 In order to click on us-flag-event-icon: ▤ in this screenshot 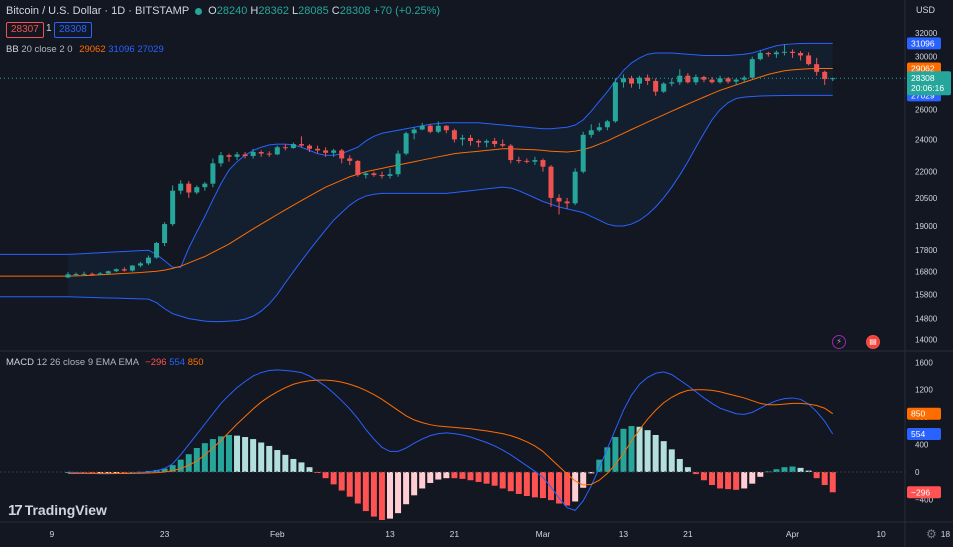, I will do `click(873, 342)`.